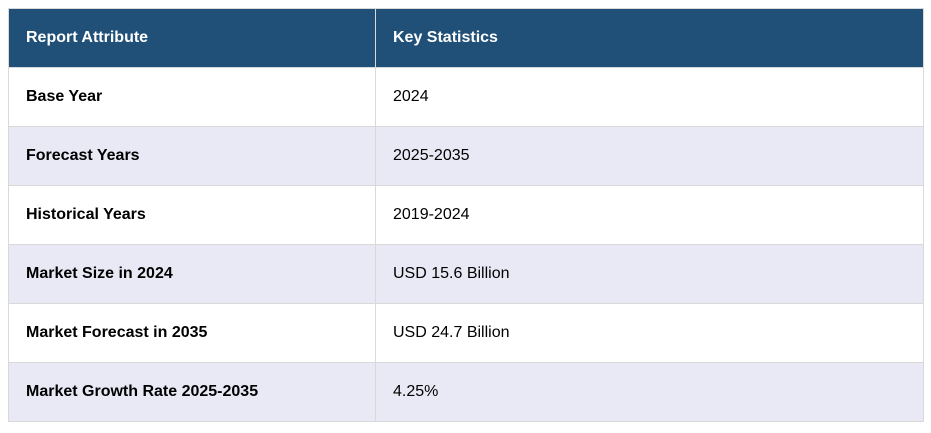  I want to click on row-attribute: Market Growth Rate 2025-2035, so click(192, 392).